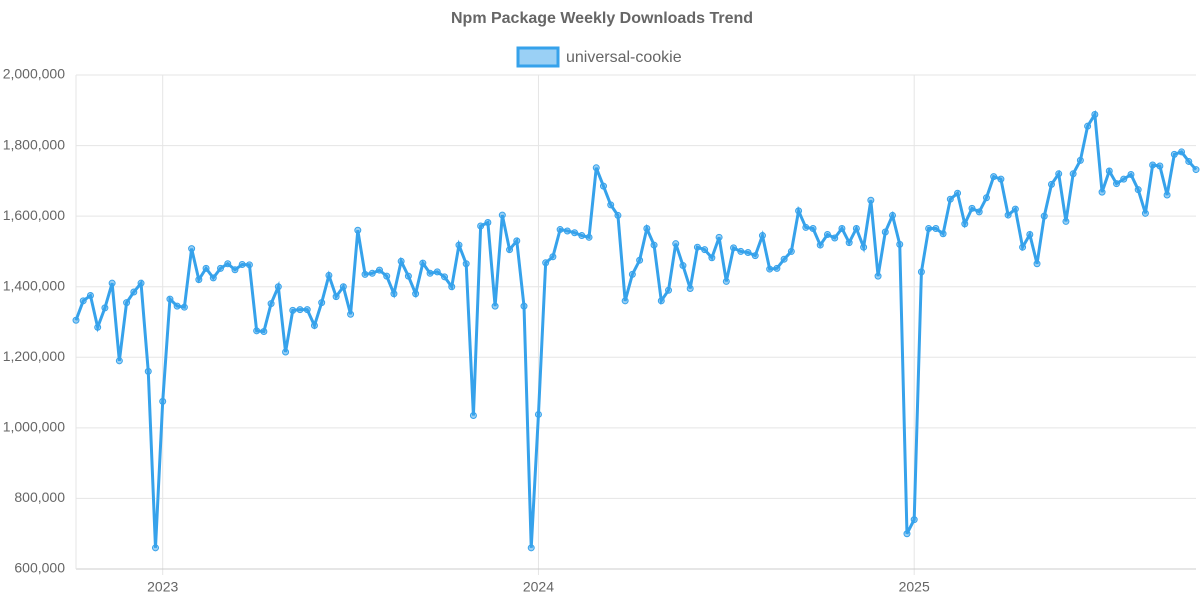 This screenshot has height=600, width=1200. What do you see at coordinates (162, 587) in the screenshot?
I see `x-tick-label: 2023` at bounding box center [162, 587].